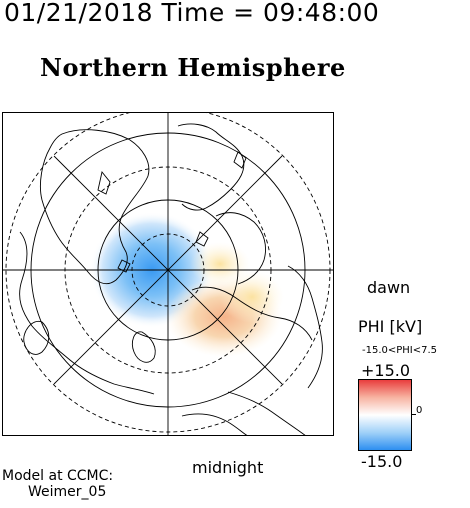  Describe the element at coordinates (382, 461) in the screenshot. I see `colorbar-min-label: -15.0` at that location.